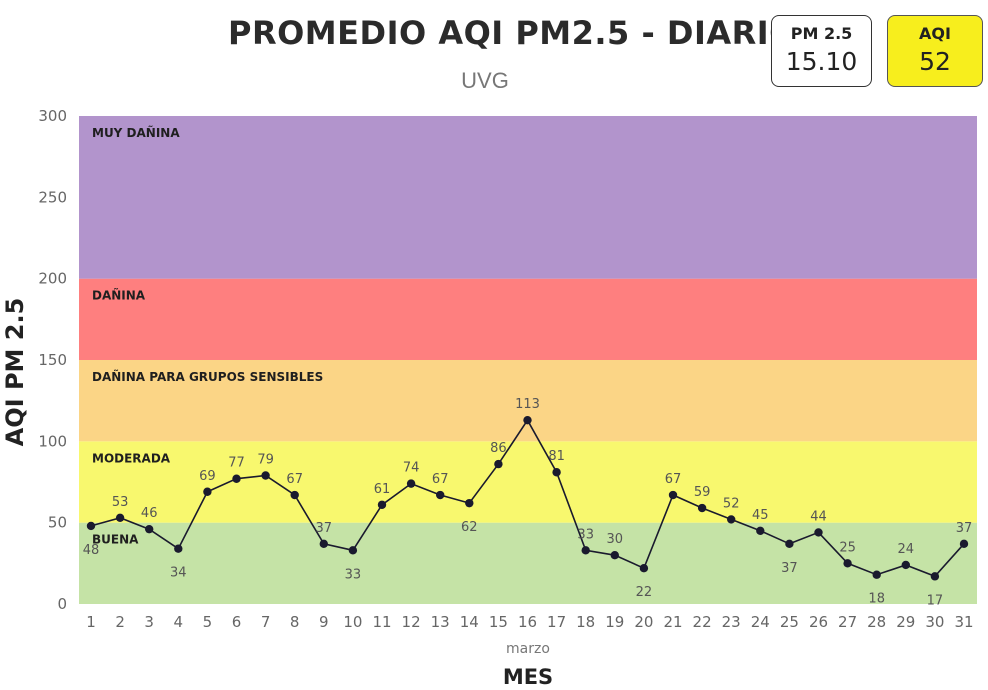 This screenshot has height=690, width=988. Describe the element at coordinates (614, 622) in the screenshot. I see `x-tick-label: 19` at that location.